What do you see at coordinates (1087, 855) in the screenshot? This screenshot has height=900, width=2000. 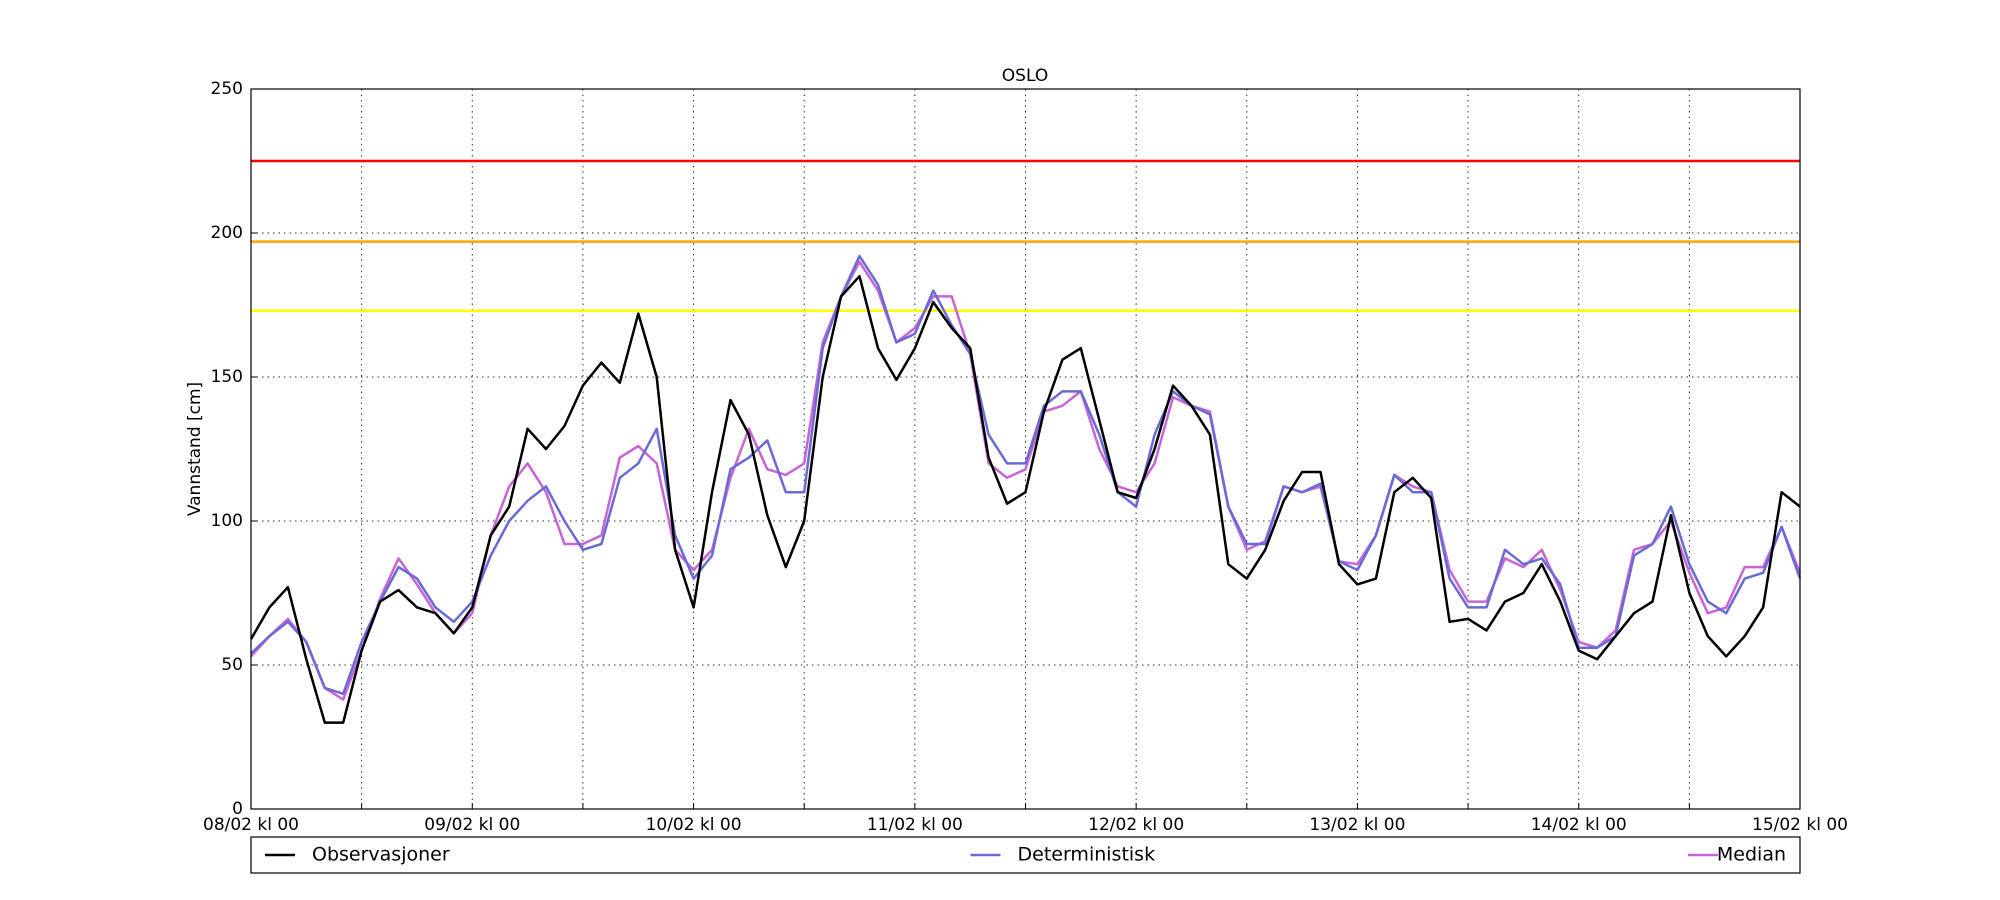 I see `legend-label: Deterministisk` at bounding box center [1087, 855].